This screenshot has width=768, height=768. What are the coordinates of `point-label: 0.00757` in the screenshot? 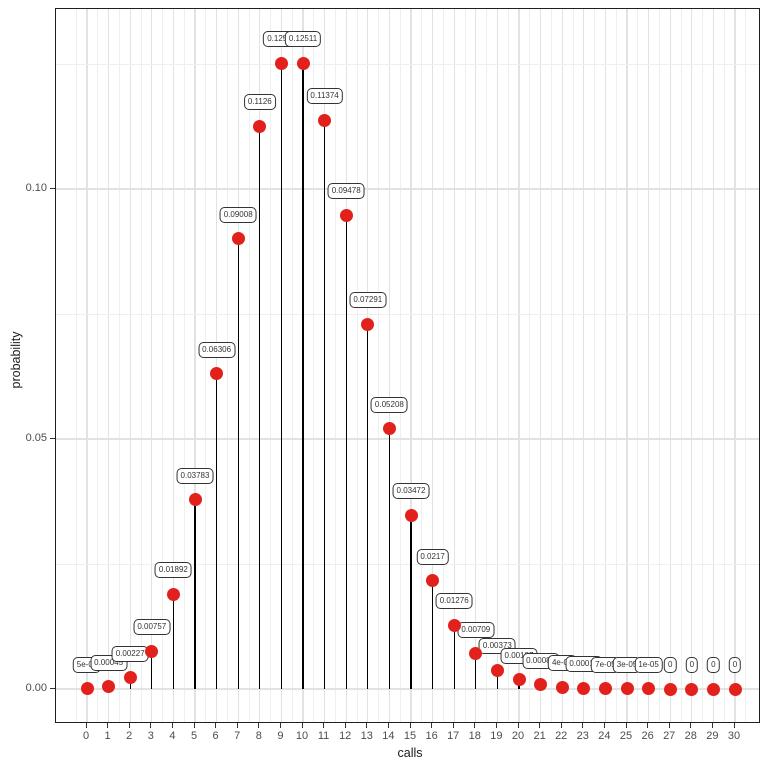 It's located at (152, 627).